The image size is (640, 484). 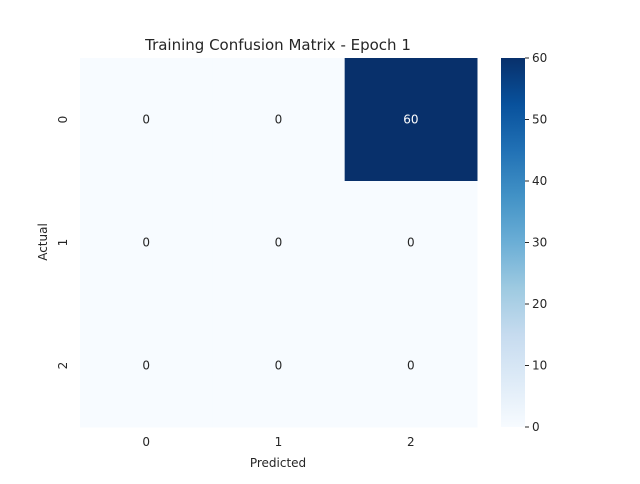 What do you see at coordinates (411, 442) in the screenshot?
I see `x-tick-label-2: 2` at bounding box center [411, 442].